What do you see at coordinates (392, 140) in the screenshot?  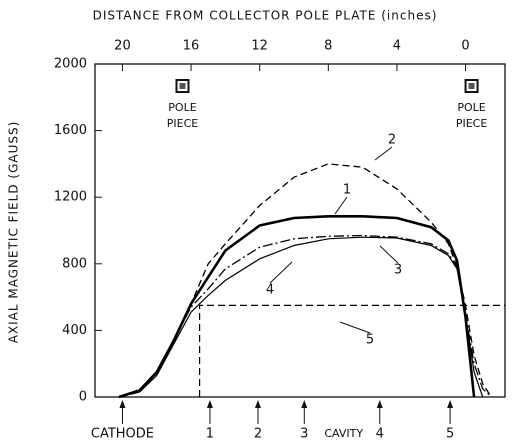 I see `series-label: 2` at bounding box center [392, 140].